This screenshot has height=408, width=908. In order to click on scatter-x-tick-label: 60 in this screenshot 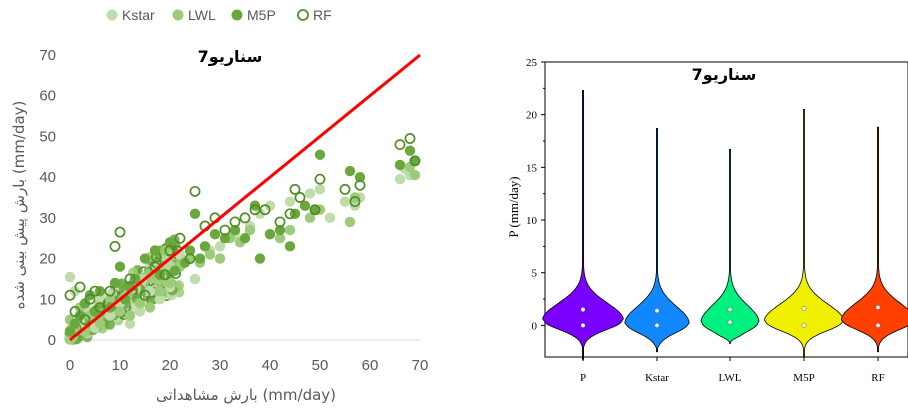, I will do `click(370, 365)`.